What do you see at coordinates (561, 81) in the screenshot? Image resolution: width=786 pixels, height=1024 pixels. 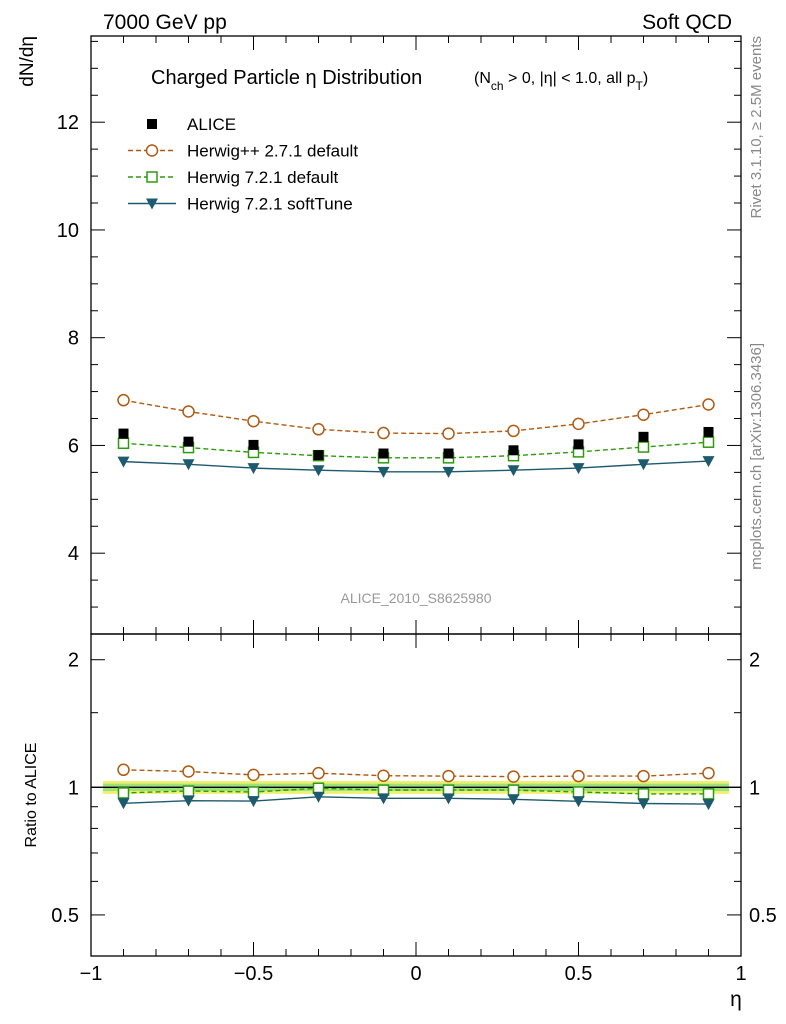 I see `chart-title-cuts: (Nch > 0, |η| < 1.0, all pT)` at bounding box center [561, 81].